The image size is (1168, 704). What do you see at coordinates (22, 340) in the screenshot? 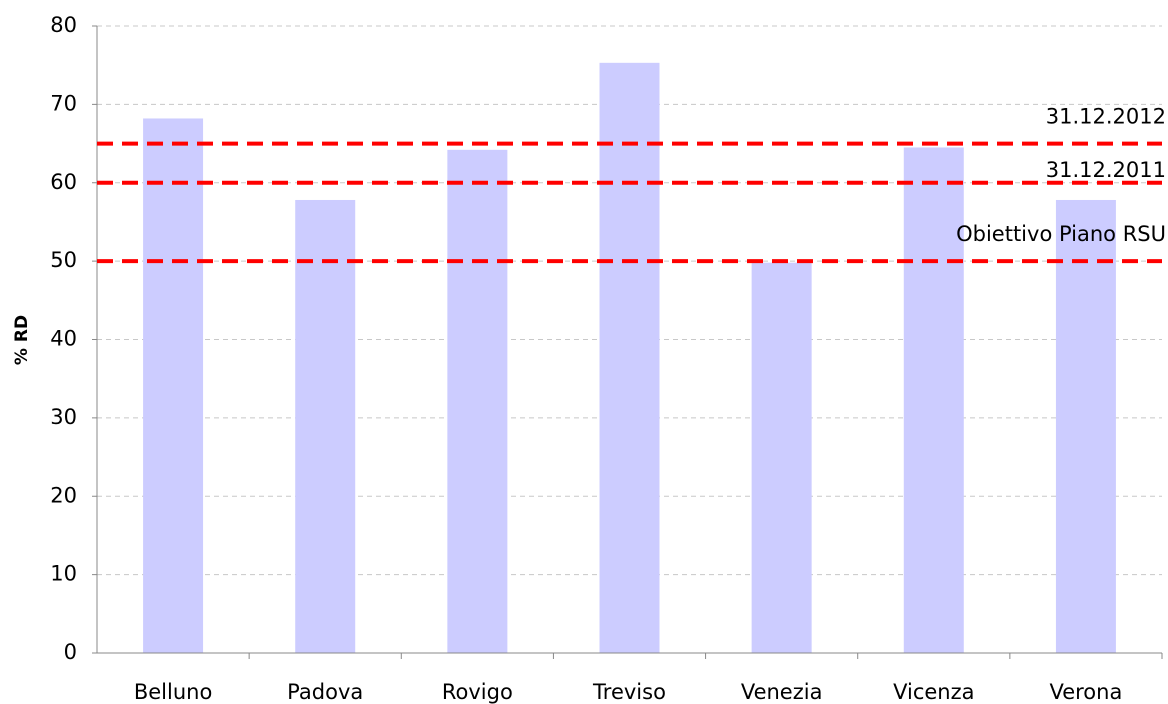
I see `y-axis-title: % RD` at bounding box center [22, 340].